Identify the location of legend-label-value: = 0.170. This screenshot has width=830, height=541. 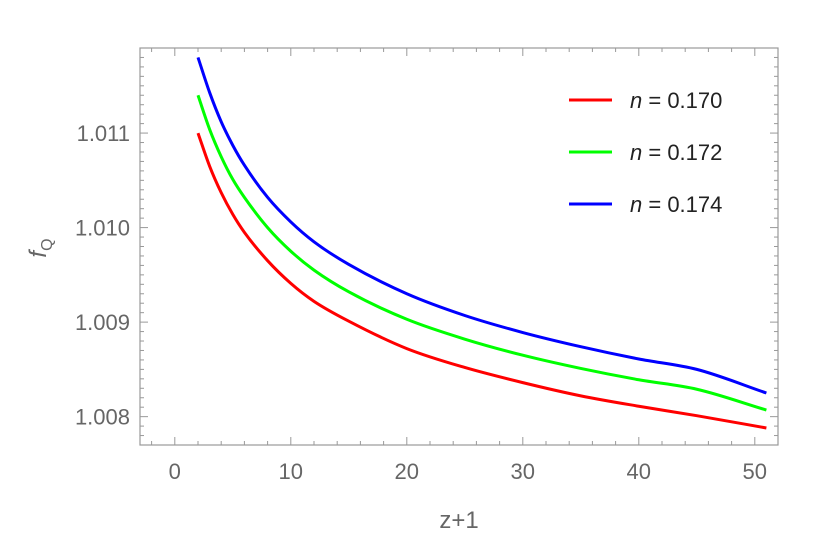
(682, 100).